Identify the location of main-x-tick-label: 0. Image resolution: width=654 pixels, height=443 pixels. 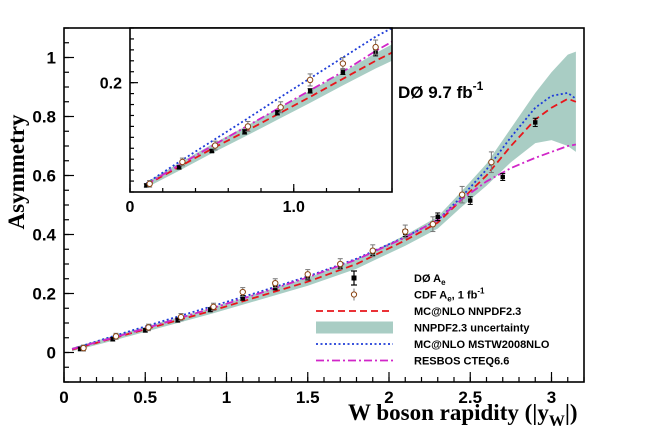
(63, 397).